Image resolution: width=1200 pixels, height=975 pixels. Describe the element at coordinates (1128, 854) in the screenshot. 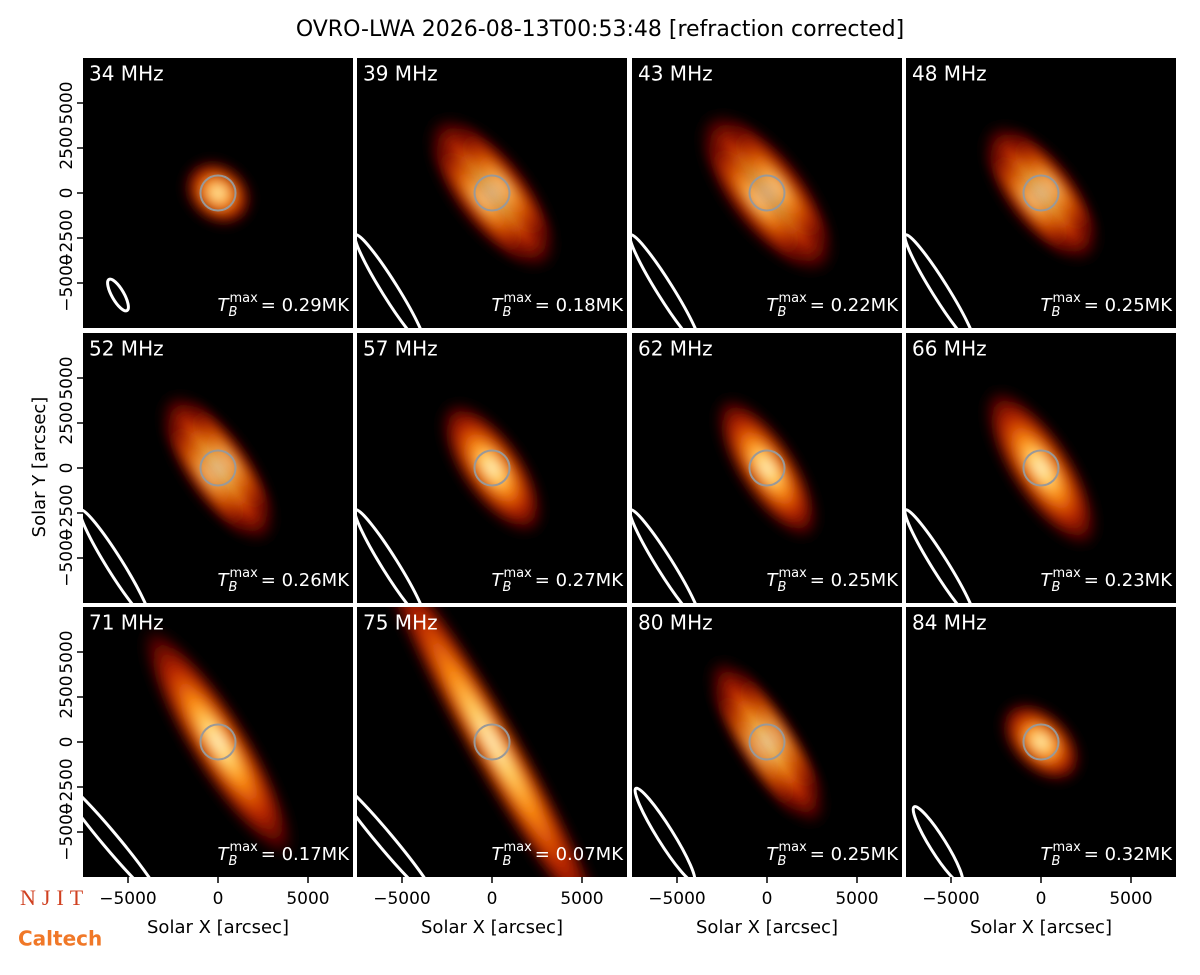

I see `tb-part: = 0.32MK` at that location.